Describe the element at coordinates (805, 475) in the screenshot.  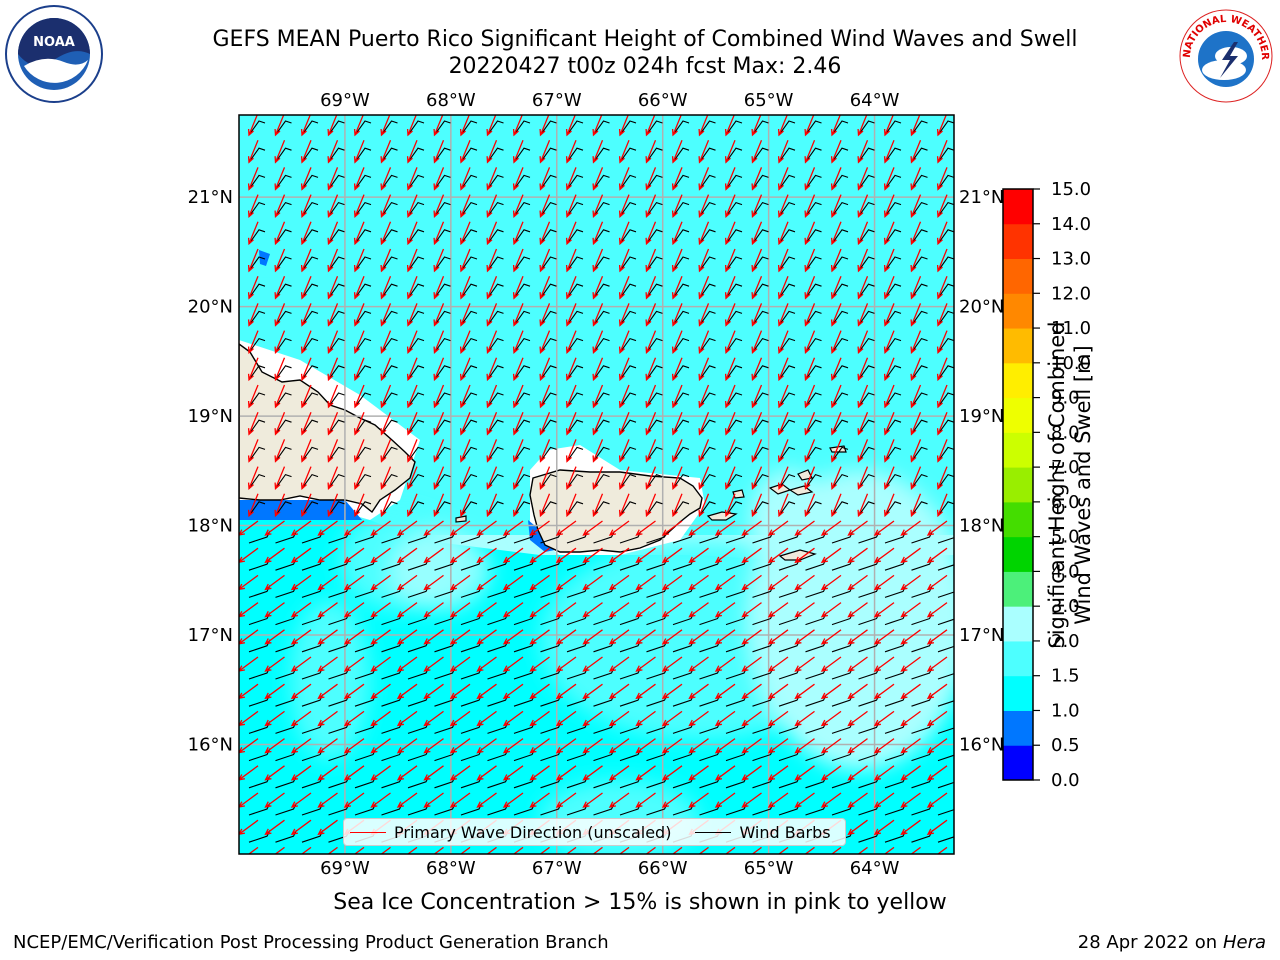
I see `island` at that location.